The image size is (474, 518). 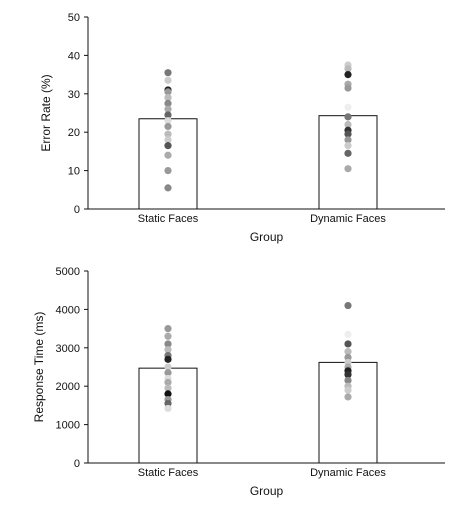 I want to click on y-tick-label: 3000, so click(x=68, y=349).